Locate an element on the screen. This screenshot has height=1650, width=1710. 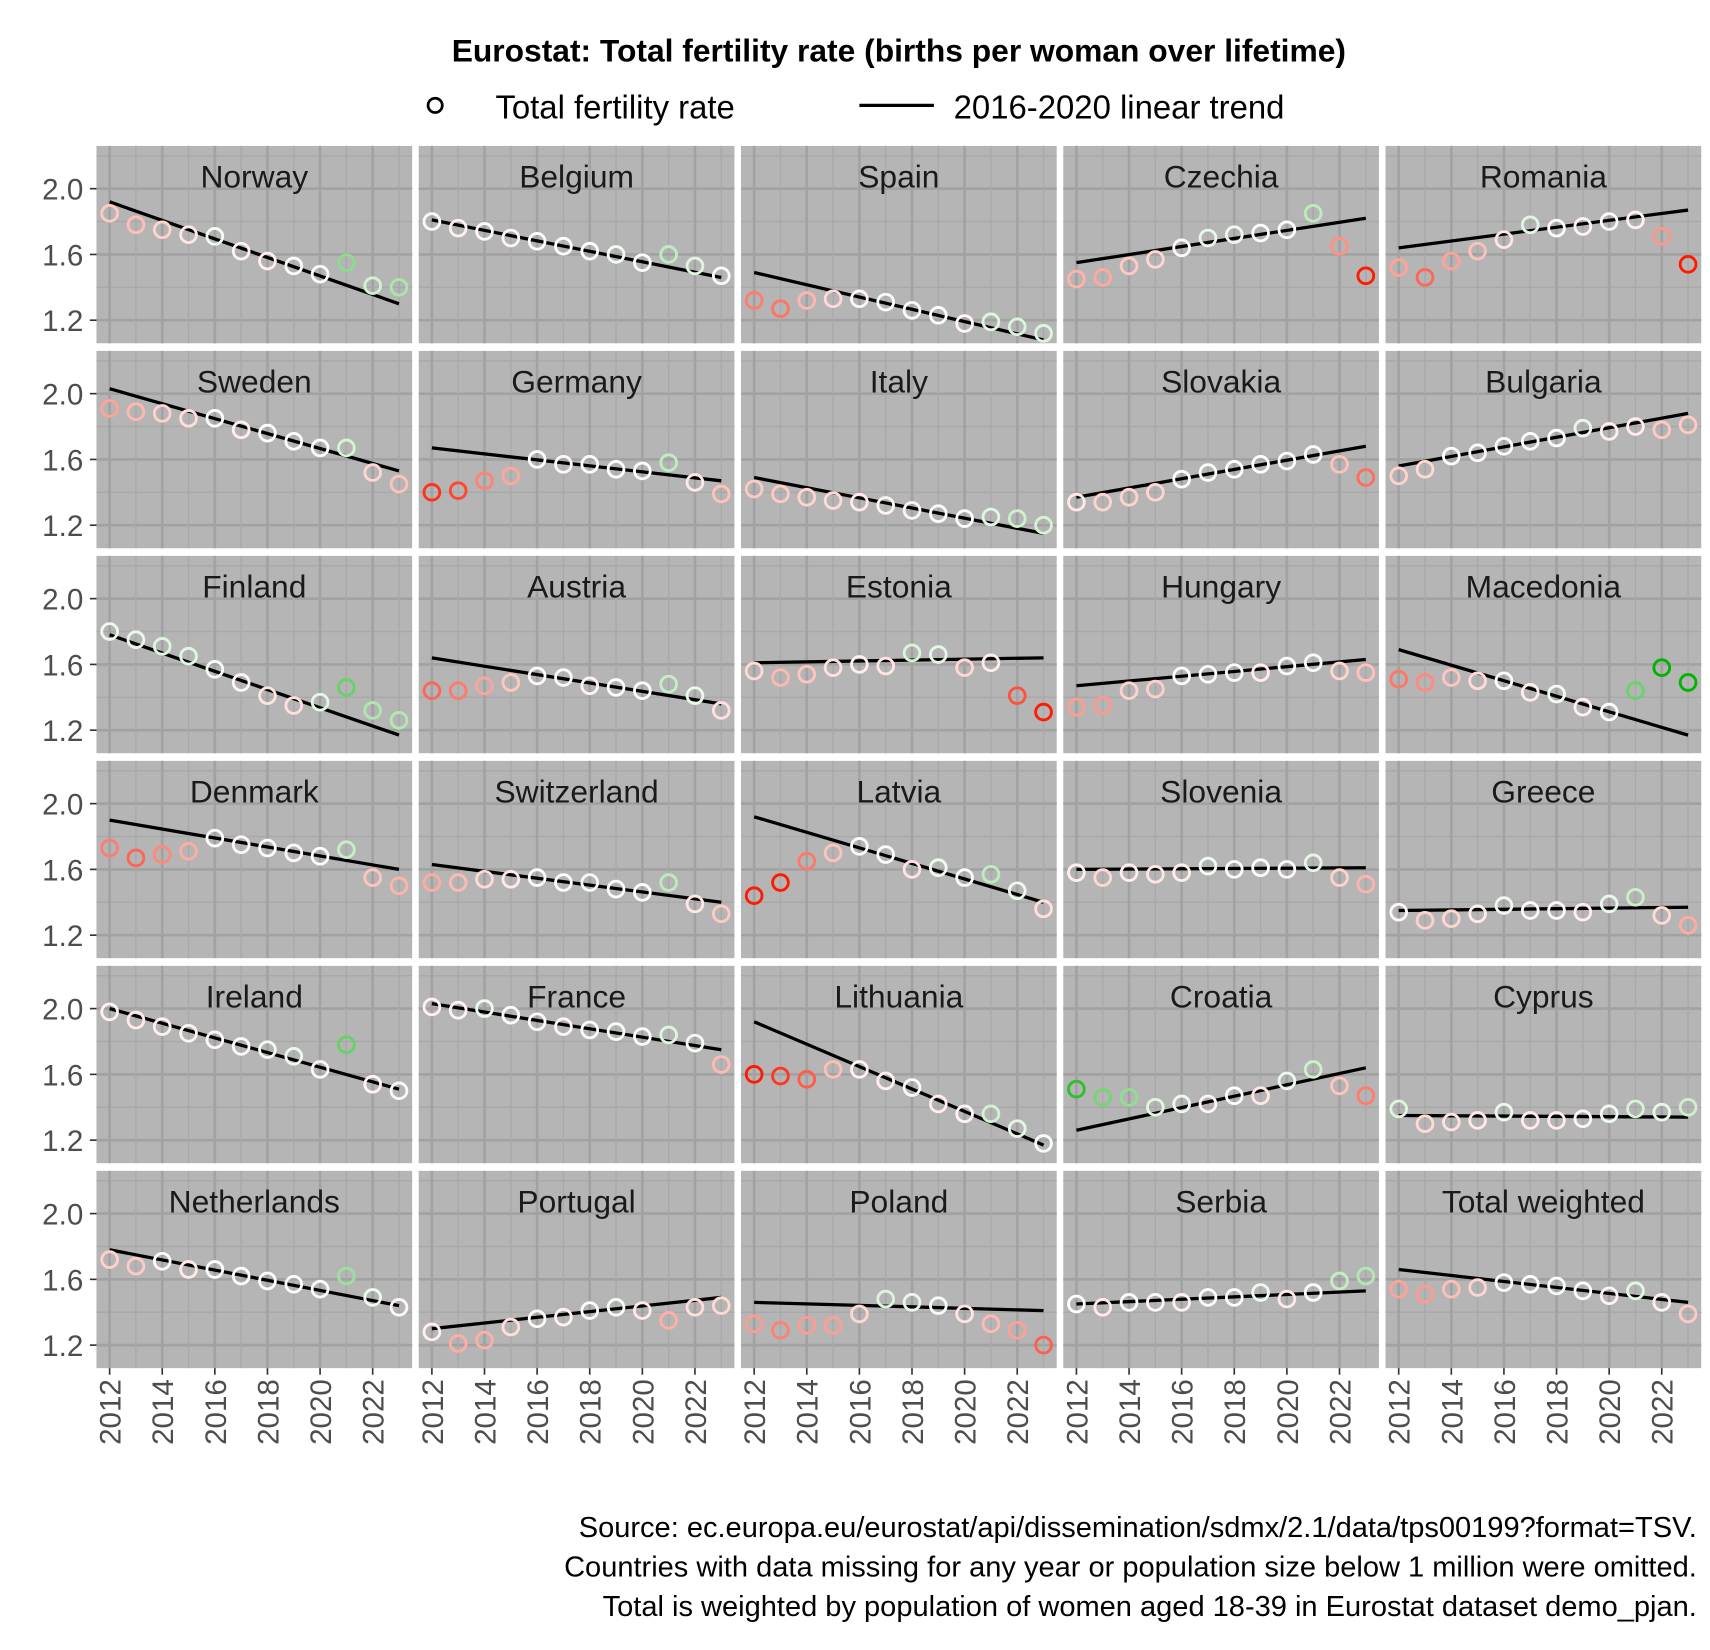
x-tick-label: 2020 is located at coordinates (1610, 1412).